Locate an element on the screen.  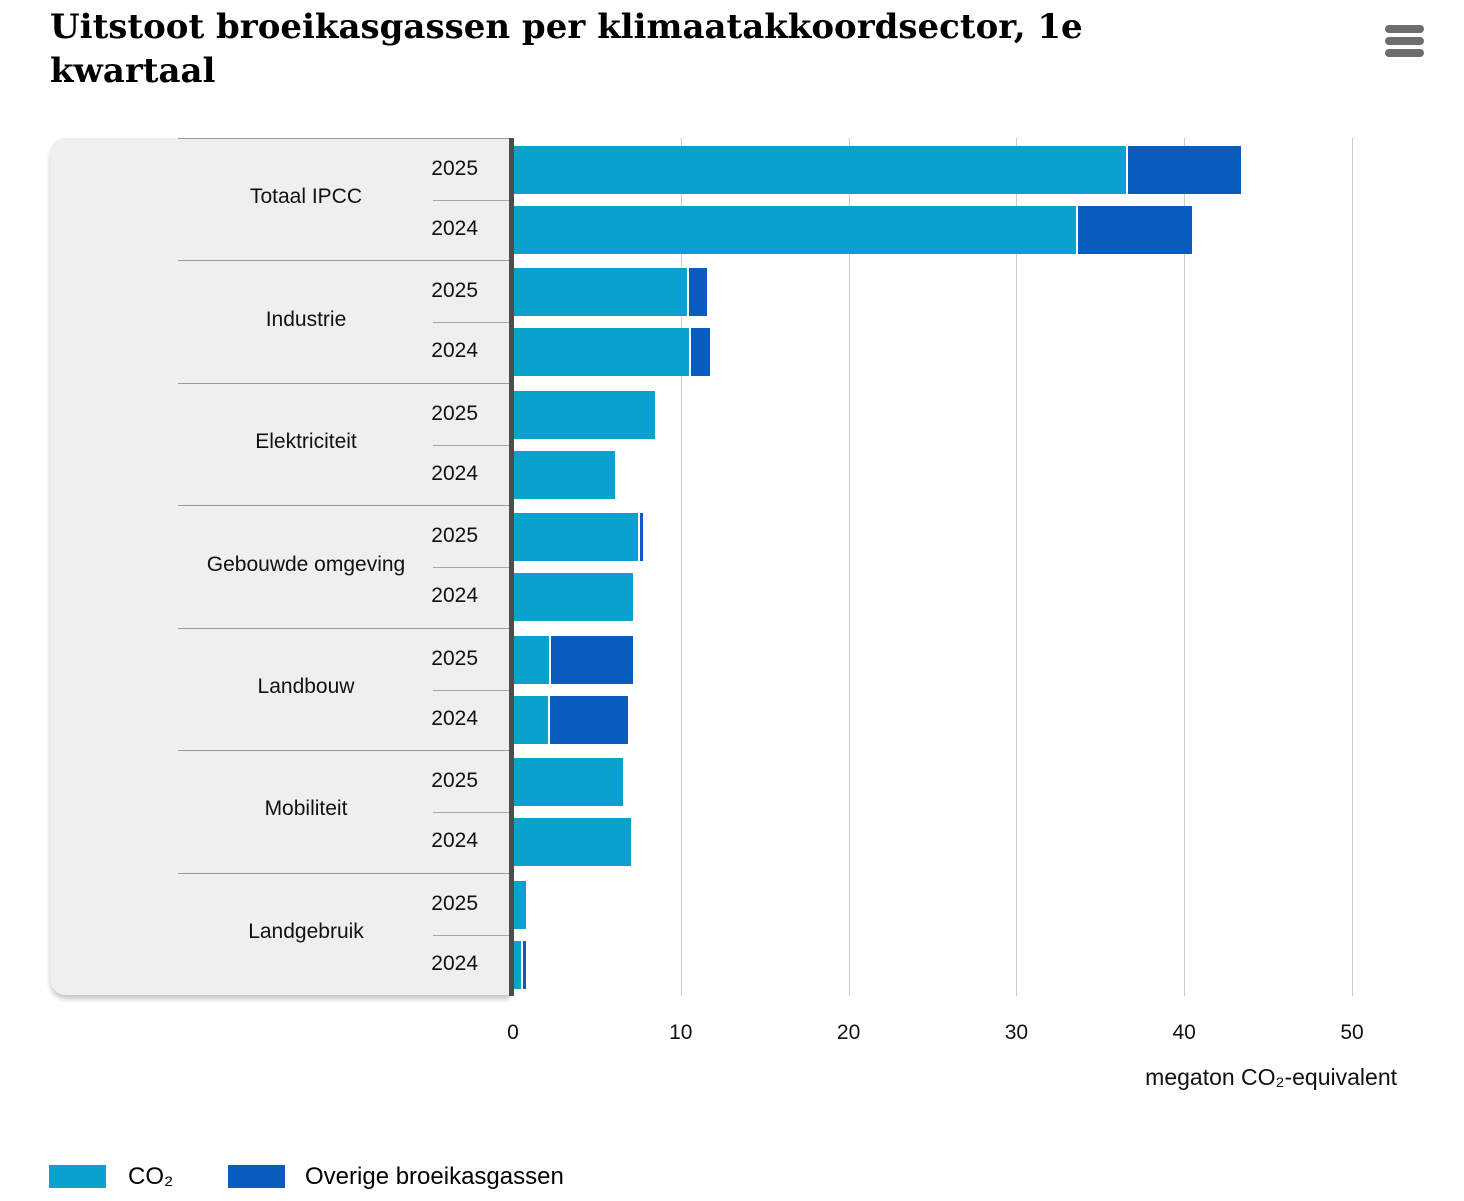
bar-gebouwde-omgeving-2024 is located at coordinates (574, 597).